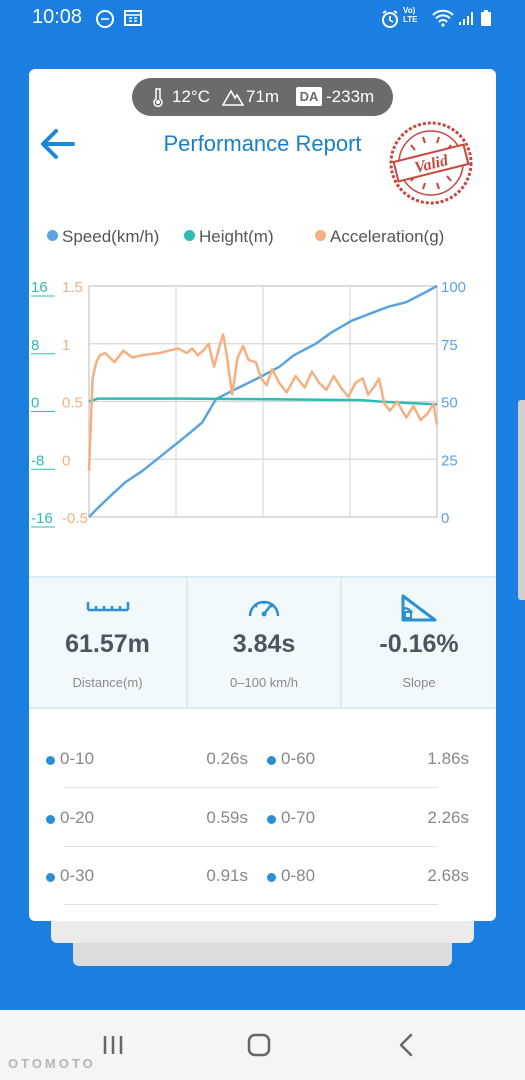 The height and width of the screenshot is (1080, 525). What do you see at coordinates (419, 682) in the screenshot?
I see `stat-slope-label: Slope` at bounding box center [419, 682].